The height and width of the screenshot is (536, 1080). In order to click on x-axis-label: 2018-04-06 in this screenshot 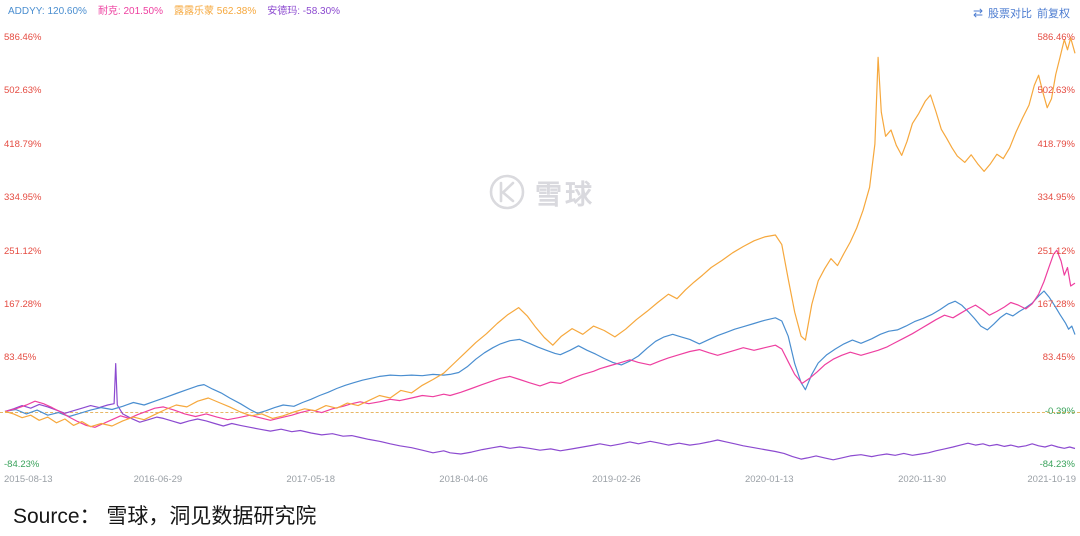, I will do `click(463, 479)`.